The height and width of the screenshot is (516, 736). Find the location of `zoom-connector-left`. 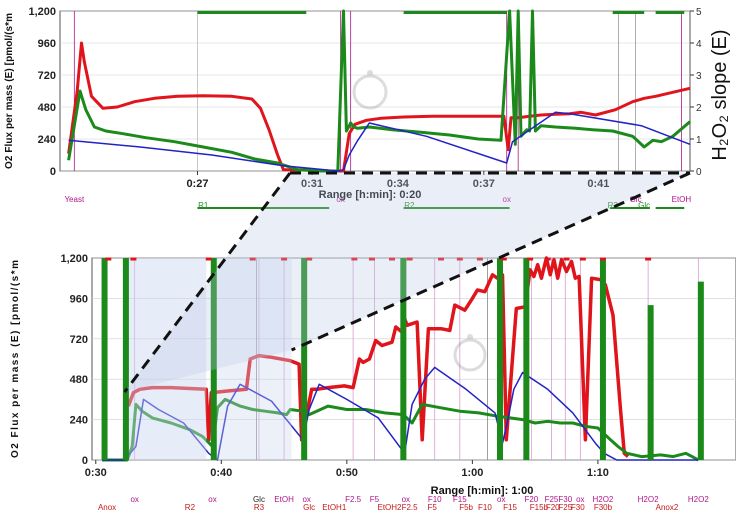

zoom-connector-left is located at coordinates (207, 282).